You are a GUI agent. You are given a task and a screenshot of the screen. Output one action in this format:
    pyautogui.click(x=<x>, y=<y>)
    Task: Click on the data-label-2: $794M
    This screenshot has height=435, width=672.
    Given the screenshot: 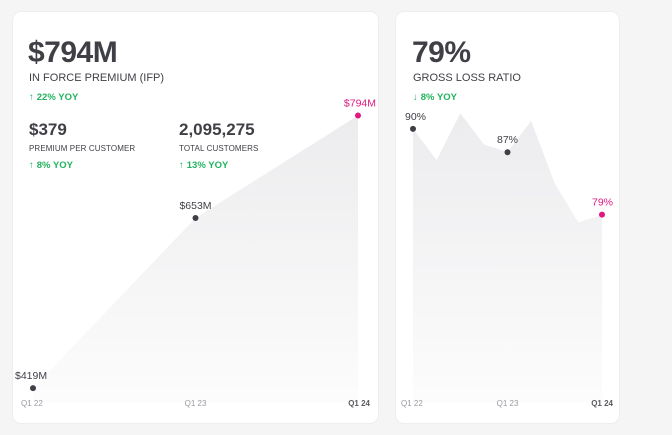 What is the action you would take?
    pyautogui.click(x=360, y=103)
    